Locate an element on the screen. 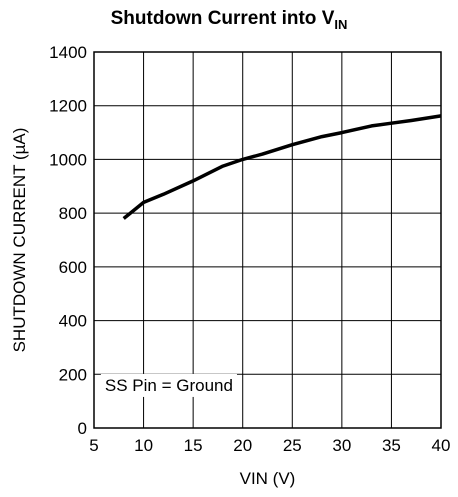 The image size is (458, 497). y-tick-labels: 0 200 400 600 800 1000 1200 1400 is located at coordinates (68, 240).